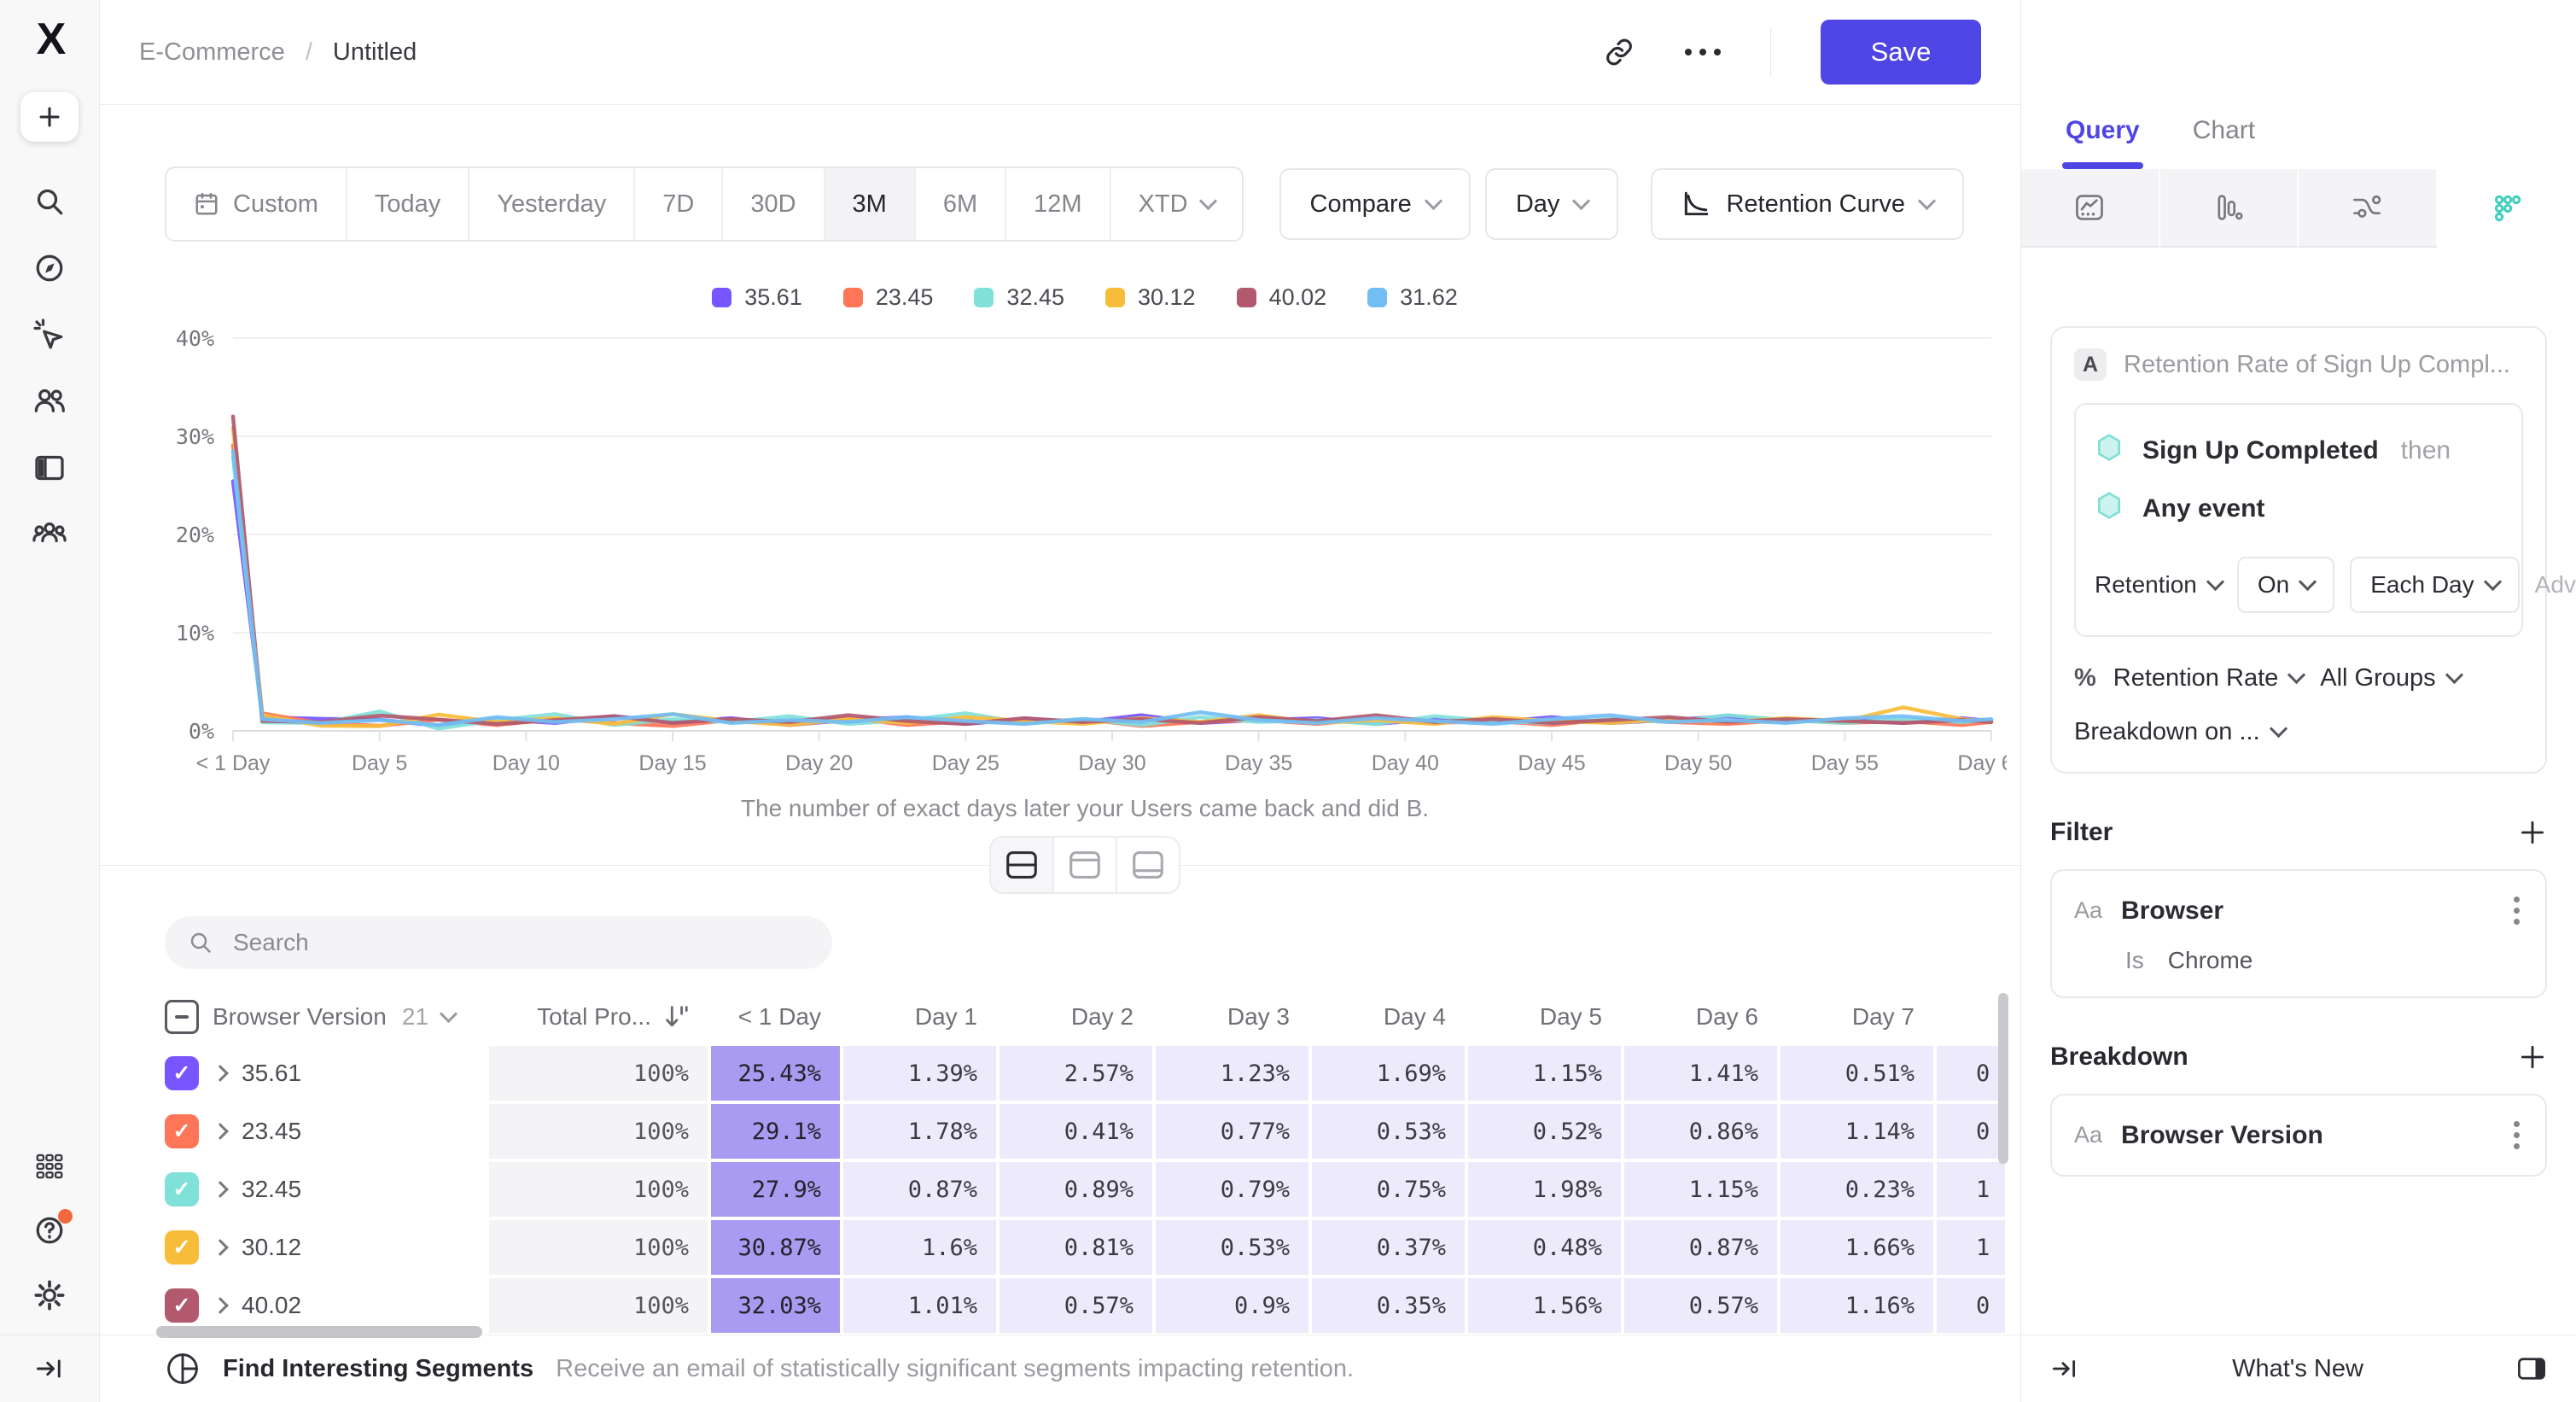 Image resolution: width=2576 pixels, height=1402 pixels. I want to click on explore-compass-icon, so click(49, 268).